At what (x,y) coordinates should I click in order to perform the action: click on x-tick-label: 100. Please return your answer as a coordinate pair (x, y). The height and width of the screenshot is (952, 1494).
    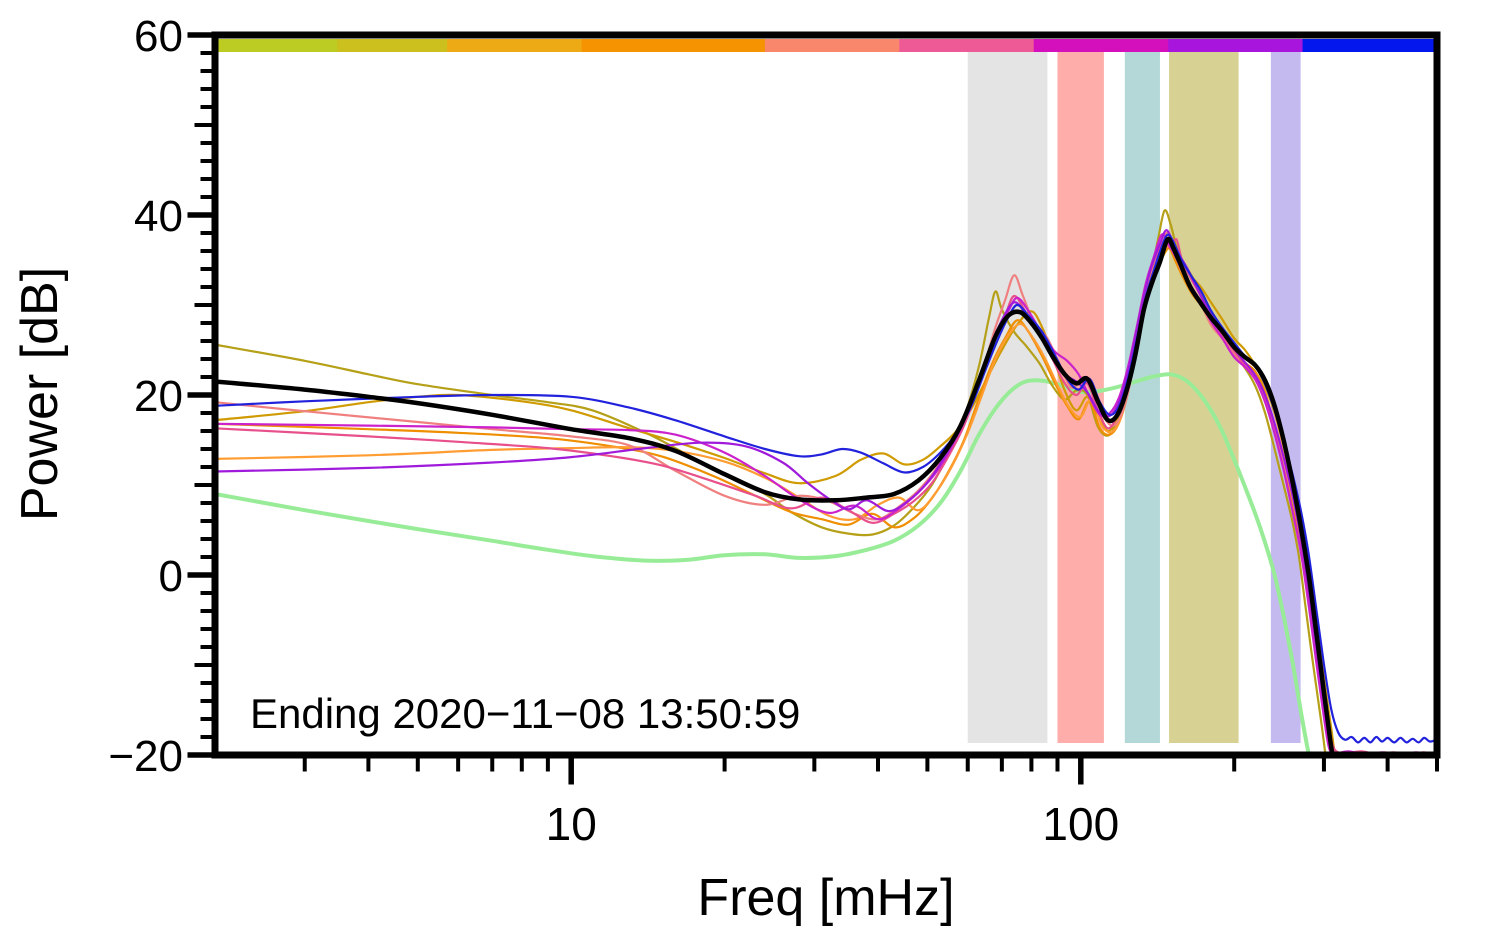
    Looking at the image, I should click on (1080, 824).